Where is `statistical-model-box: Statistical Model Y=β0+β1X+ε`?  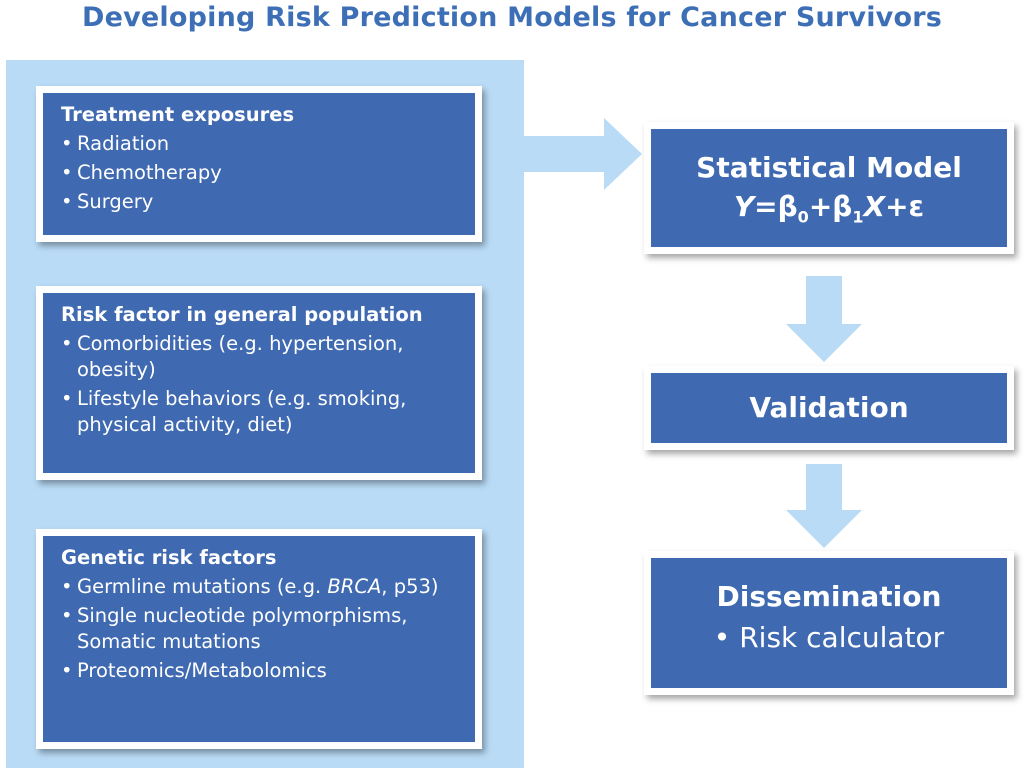
statistical-model-box: Statistical Model Y=β0+β1X+ε is located at coordinates (829, 188).